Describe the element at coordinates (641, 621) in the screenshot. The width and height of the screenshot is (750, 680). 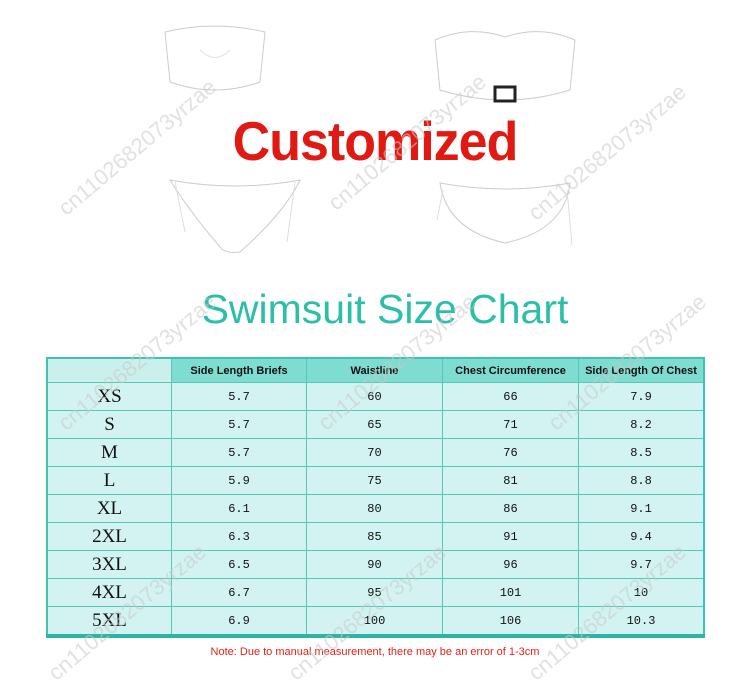
I see `table-cell: 10.3` at that location.